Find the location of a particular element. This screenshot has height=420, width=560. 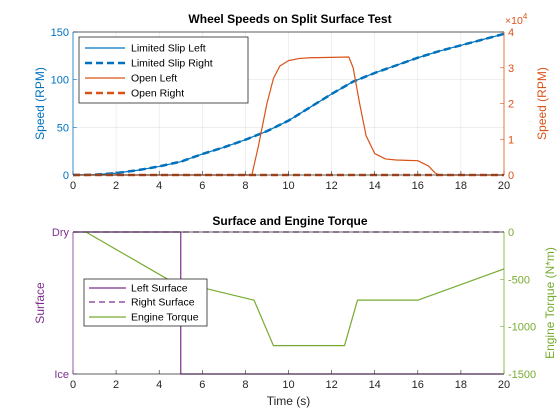

legend-label-open-right: Open Right is located at coordinates (157, 94).